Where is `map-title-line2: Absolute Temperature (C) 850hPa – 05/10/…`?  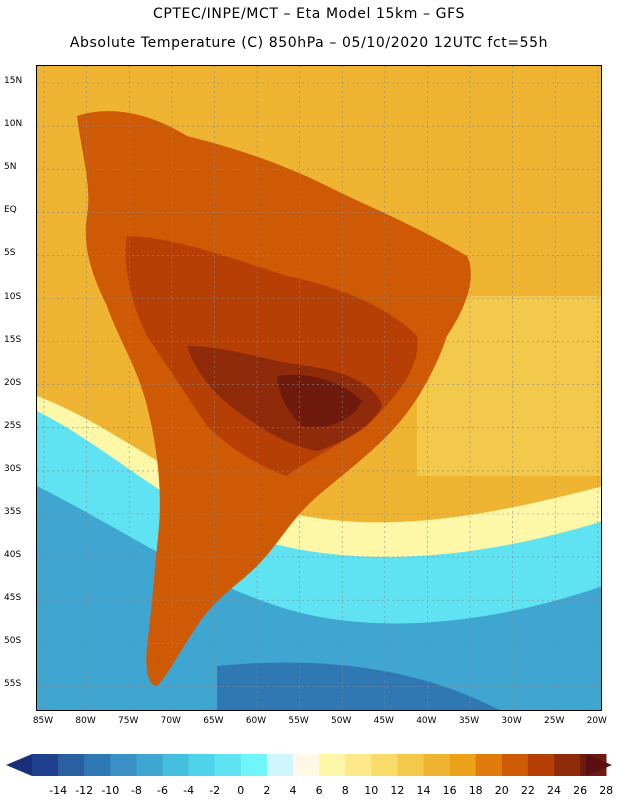
map-title-line2: Absolute Temperature (C) 850hPa – 05/10/… is located at coordinates (309, 43).